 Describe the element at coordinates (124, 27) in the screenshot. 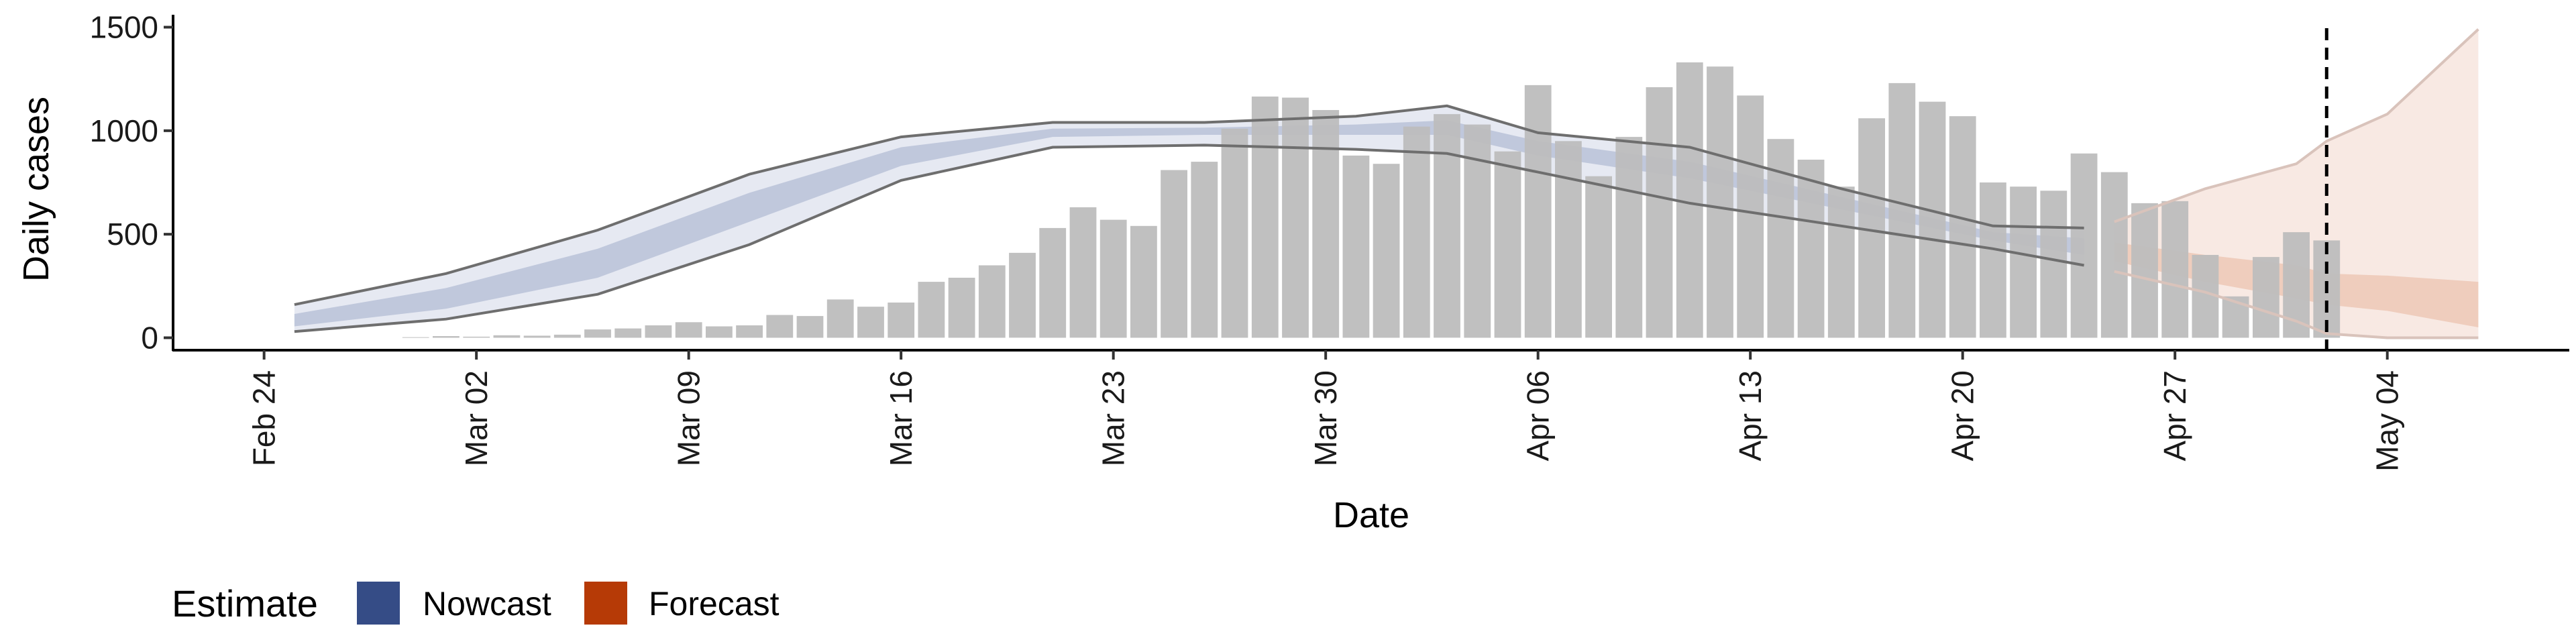

I see `y-tick-label: 1500` at that location.